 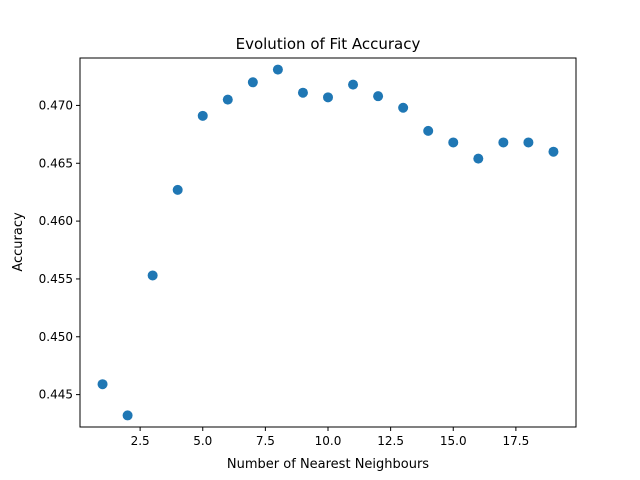 What do you see at coordinates (56, 279) in the screenshot?
I see `y-tick-label: 0.455` at bounding box center [56, 279].